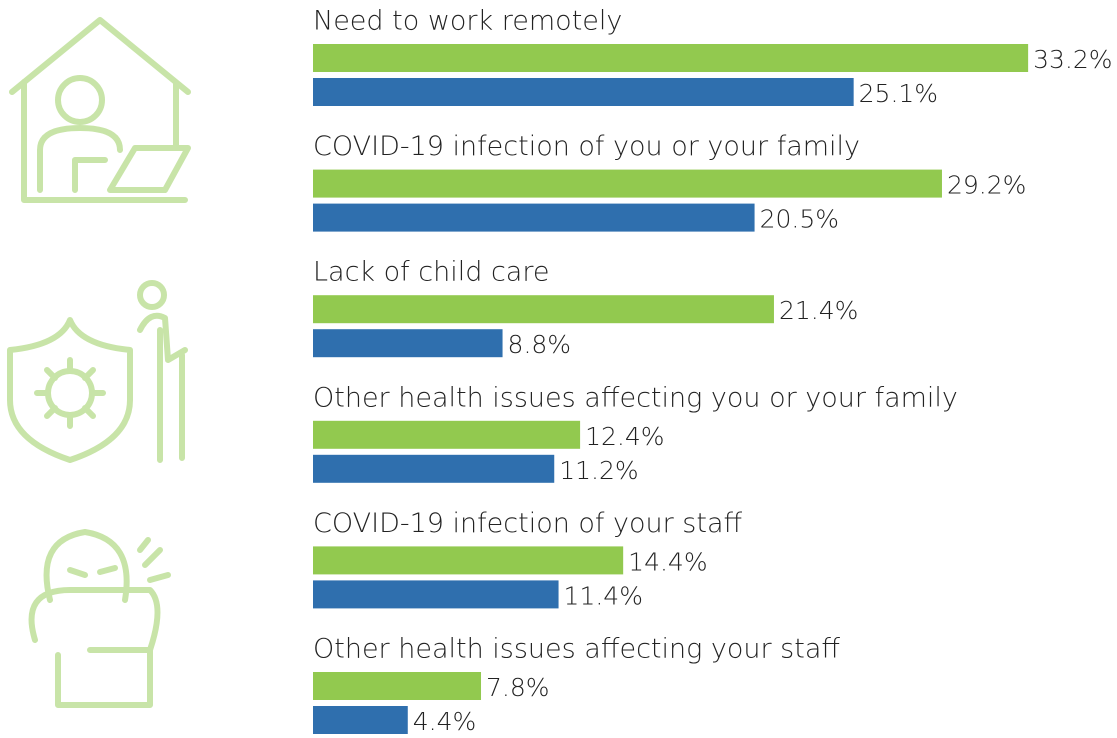  I want to click on category-label: Need to work remotely, so click(467, 21).